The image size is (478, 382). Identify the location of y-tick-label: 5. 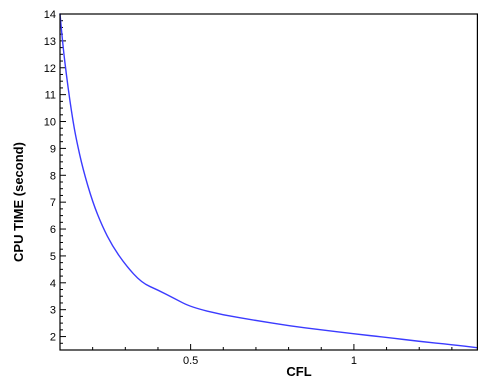
(53, 257).